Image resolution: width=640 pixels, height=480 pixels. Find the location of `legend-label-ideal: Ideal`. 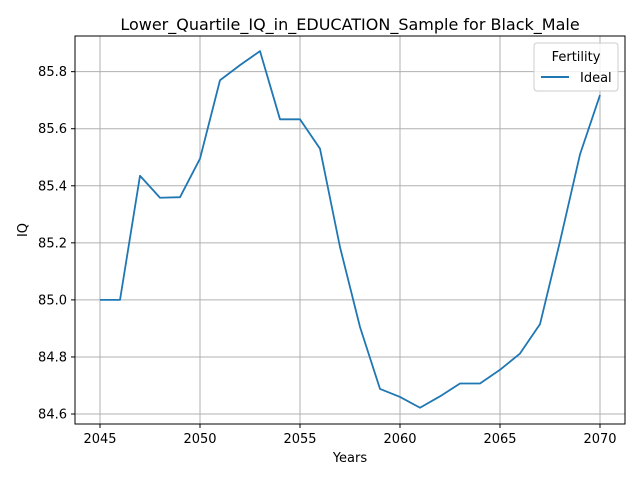

legend-label-ideal: Ideal is located at coordinates (596, 78).